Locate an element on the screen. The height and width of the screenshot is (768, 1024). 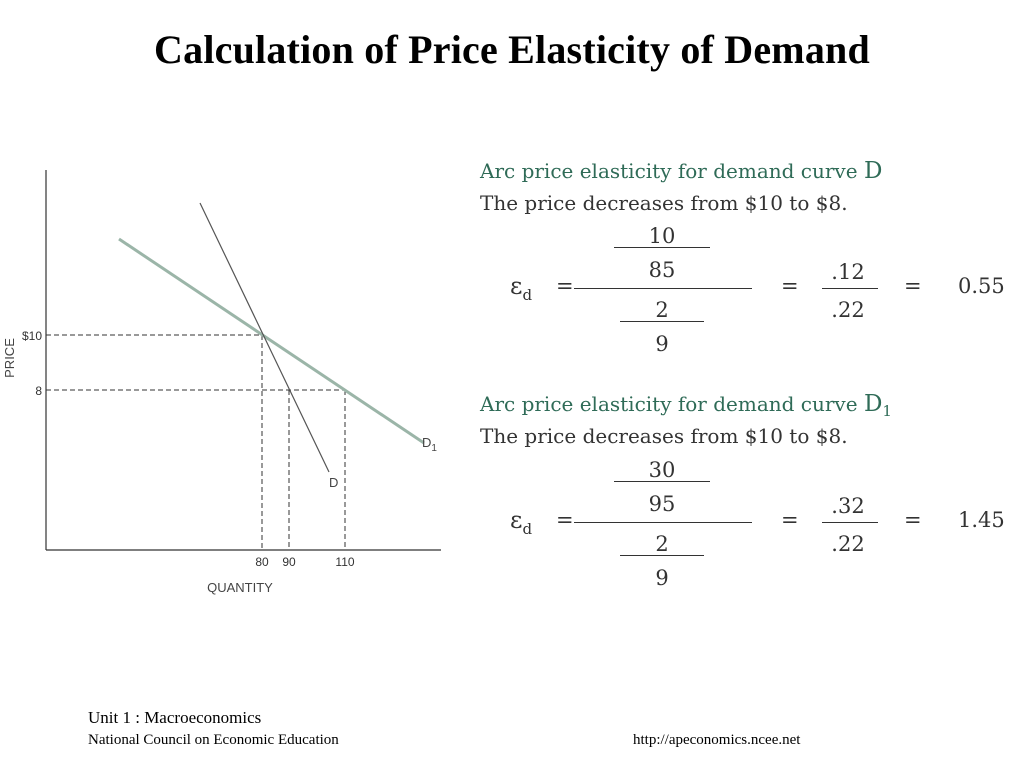
y-axis-label: PRICE is located at coordinates (9, 358).